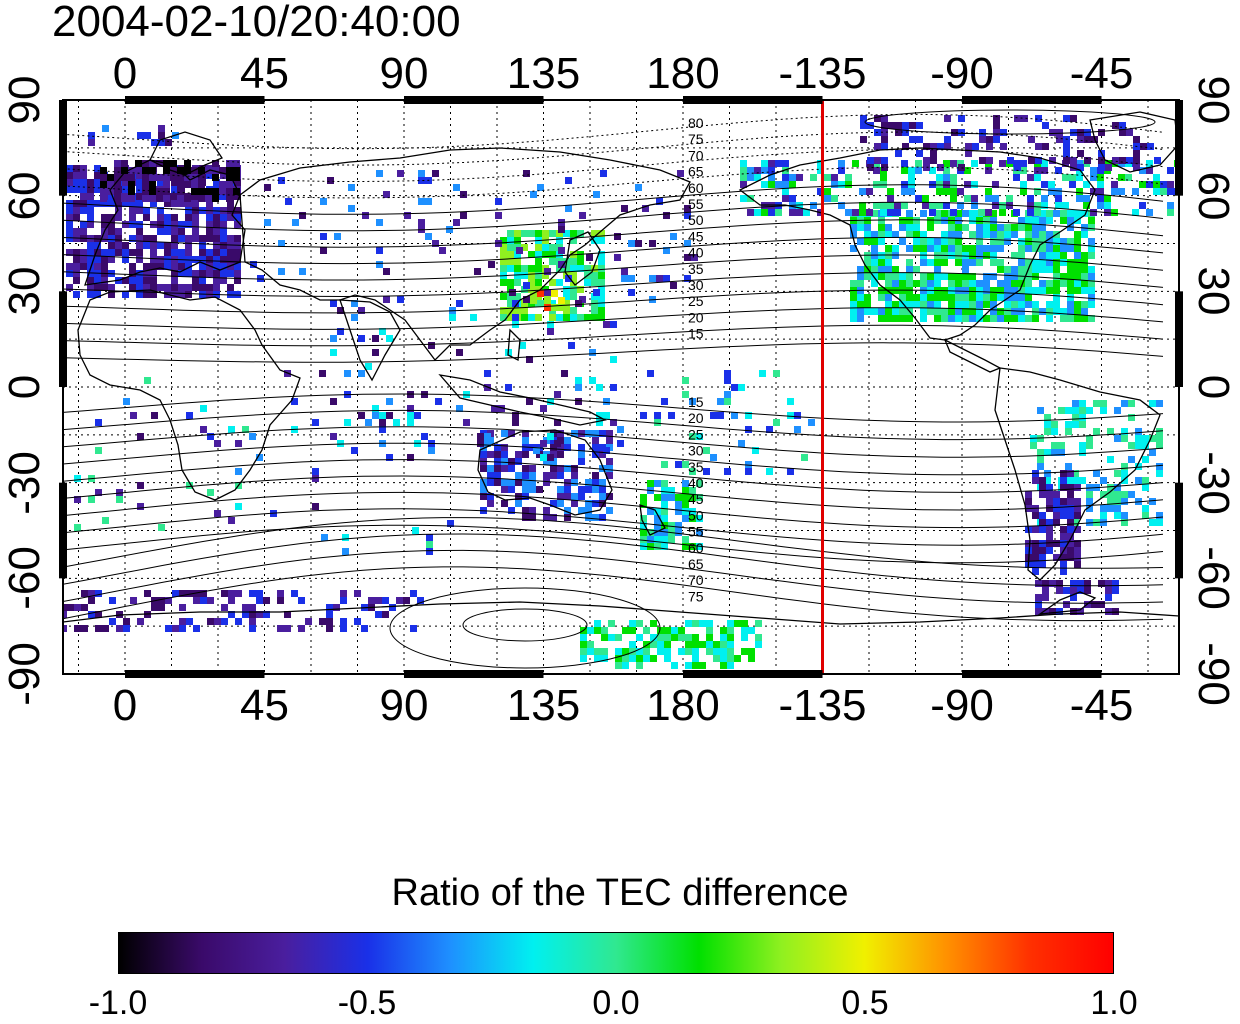 Image resolution: width=1240 pixels, height=1024 pixels. Describe the element at coordinates (1179, 148) in the screenshot. I see `right-axis-bar` at that location.